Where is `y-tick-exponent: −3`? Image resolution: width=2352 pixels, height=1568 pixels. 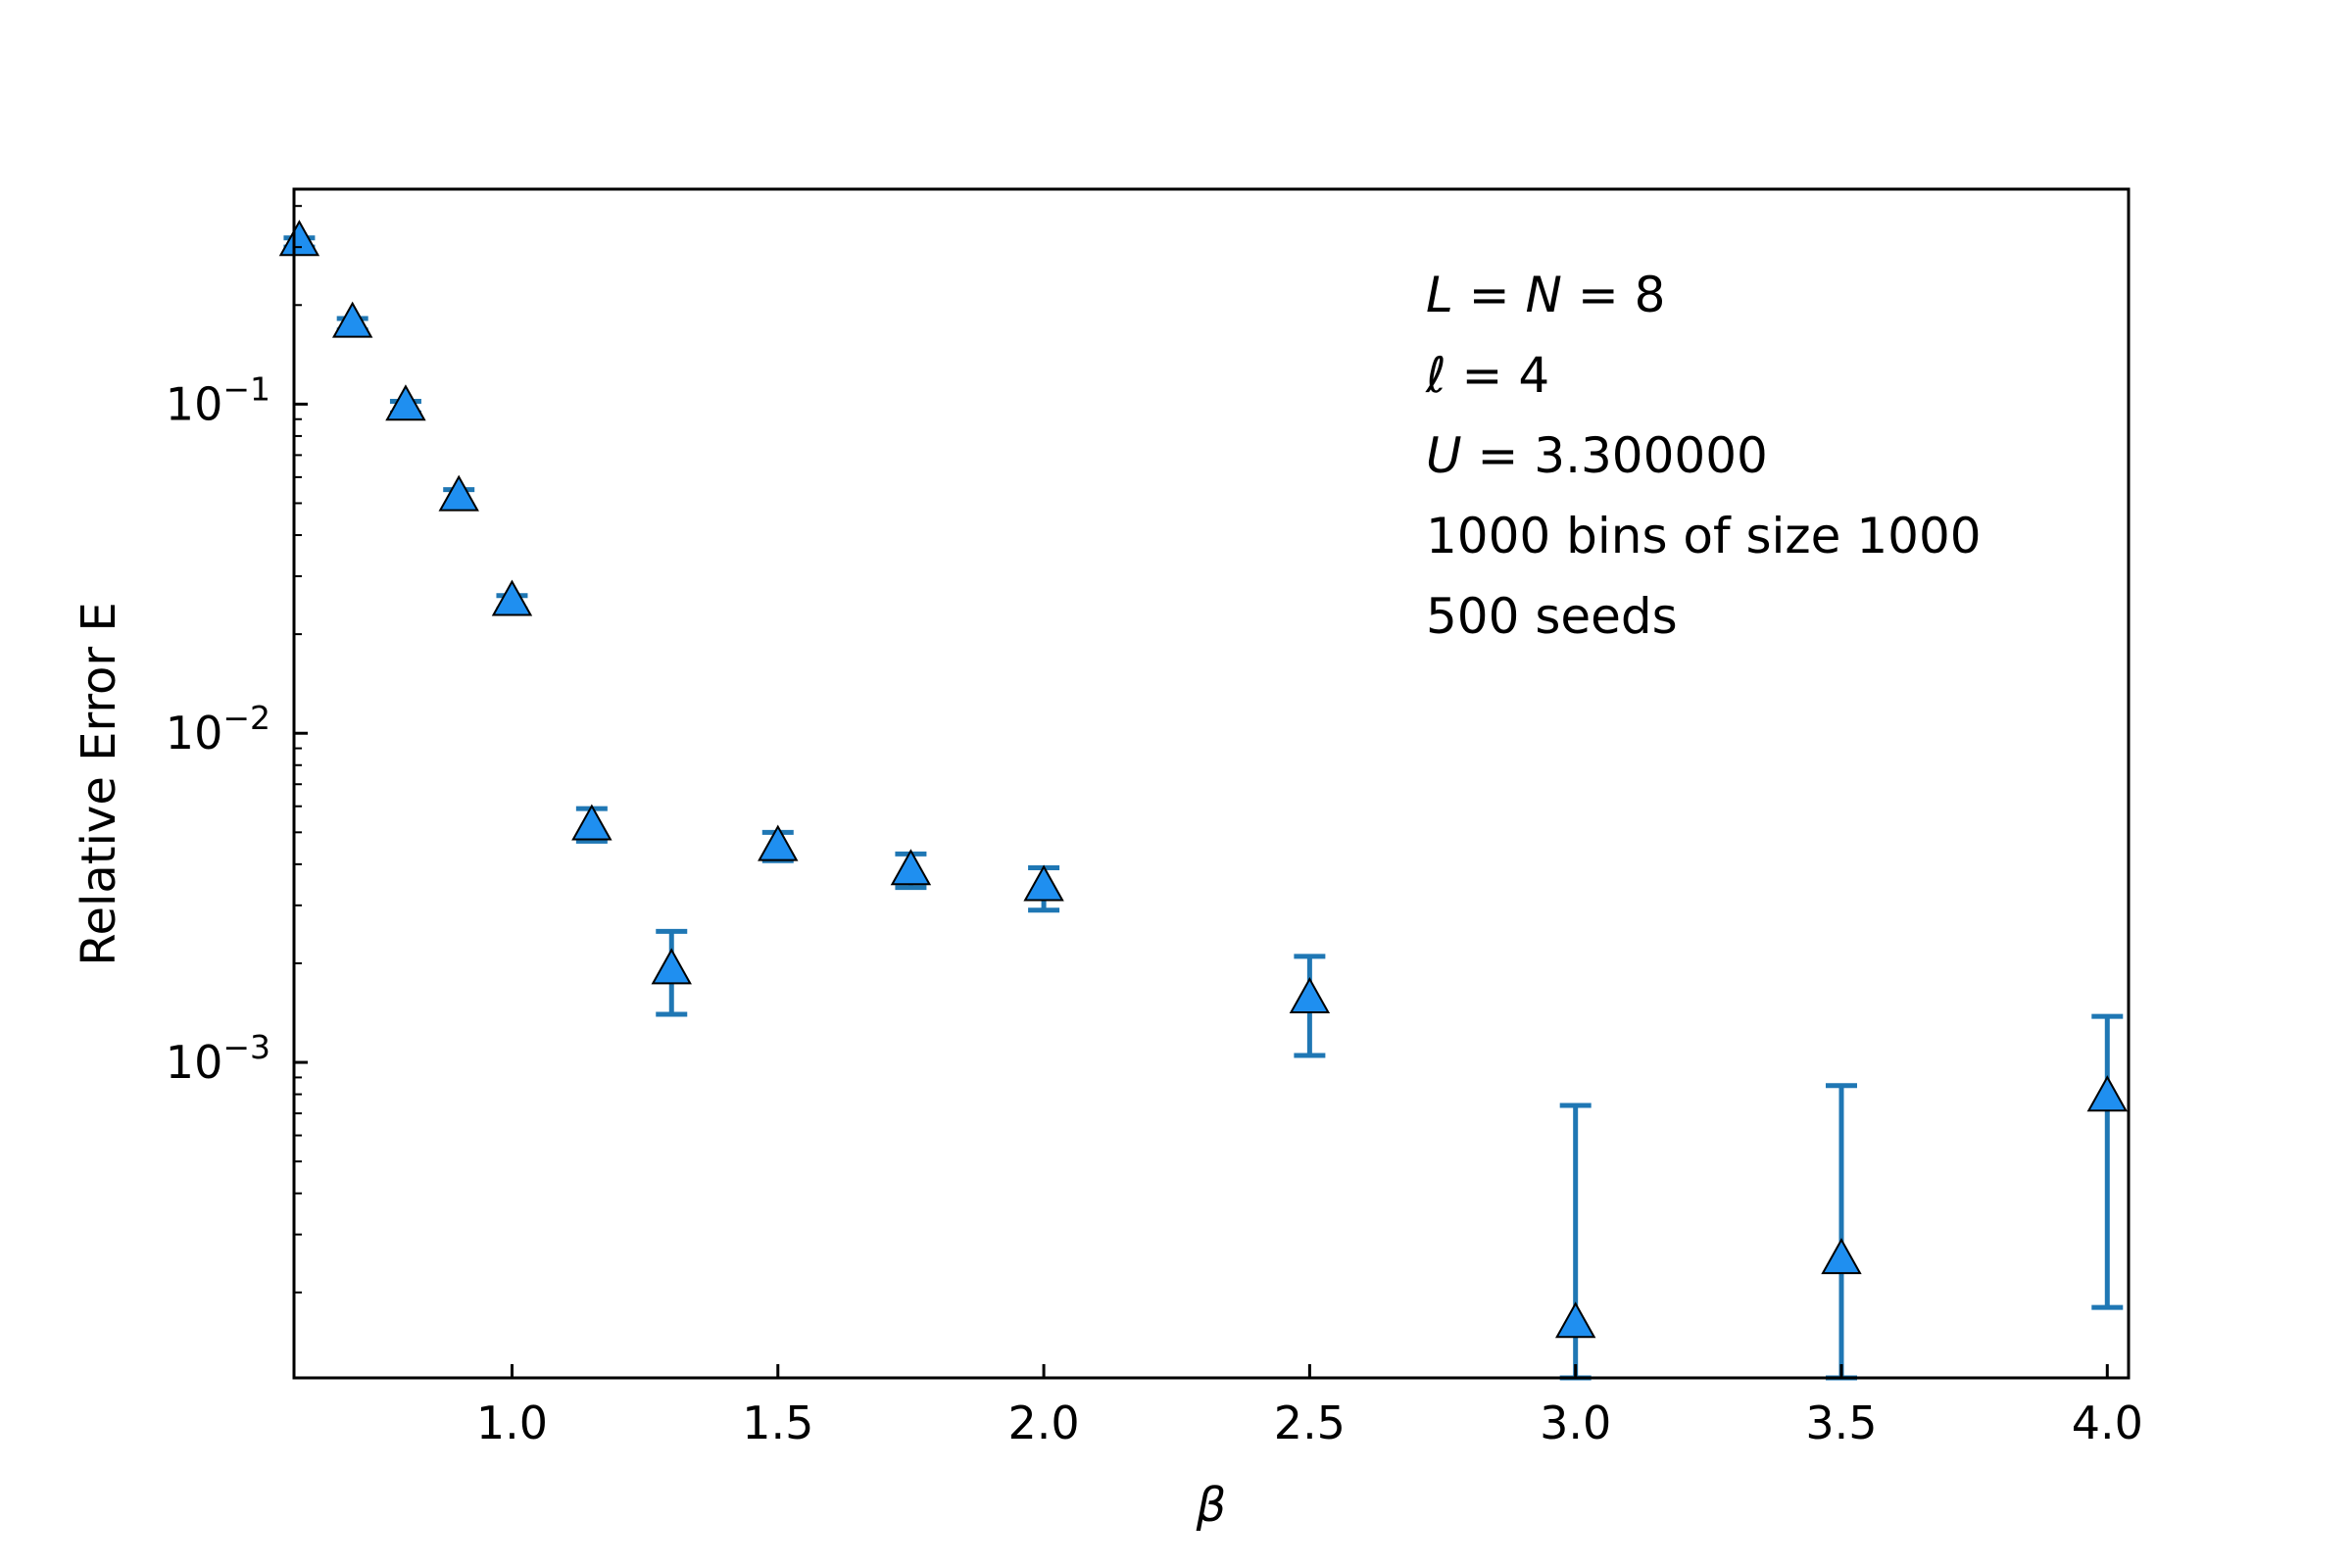 y-tick-exponent: −3 is located at coordinates (246, 1047).